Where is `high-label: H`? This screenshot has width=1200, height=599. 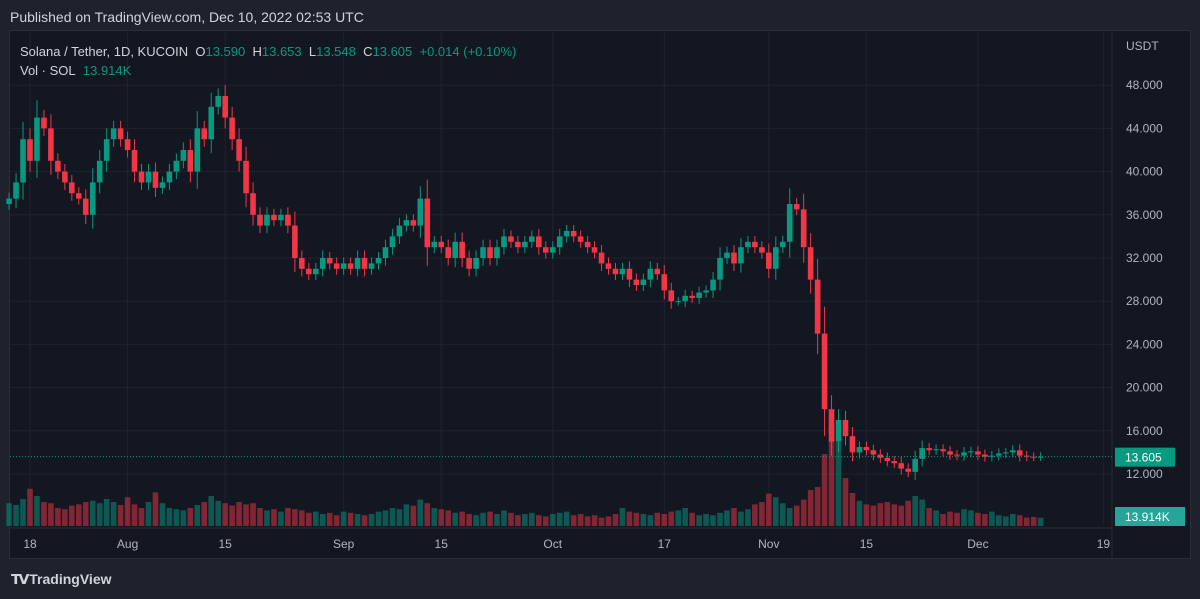 high-label: H is located at coordinates (257, 51).